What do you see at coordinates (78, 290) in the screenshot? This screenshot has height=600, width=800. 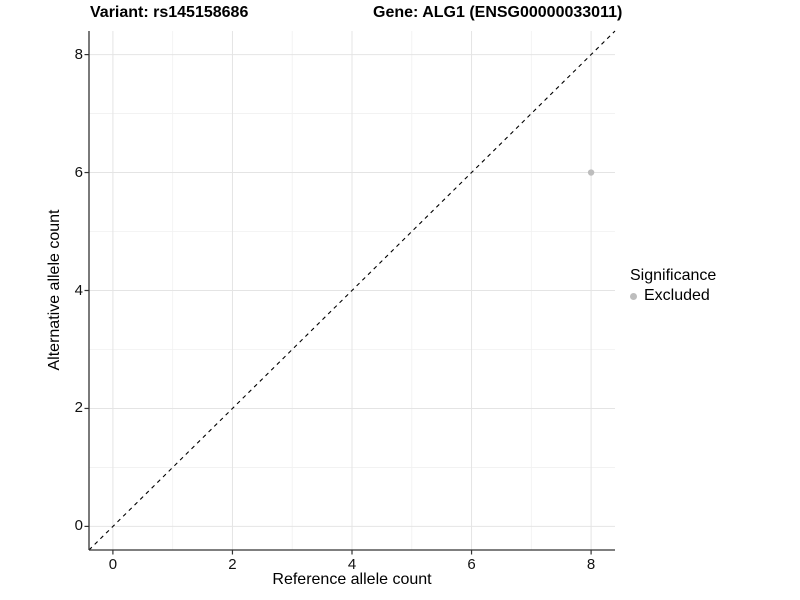 I see `y-tick-label: 4` at bounding box center [78, 290].